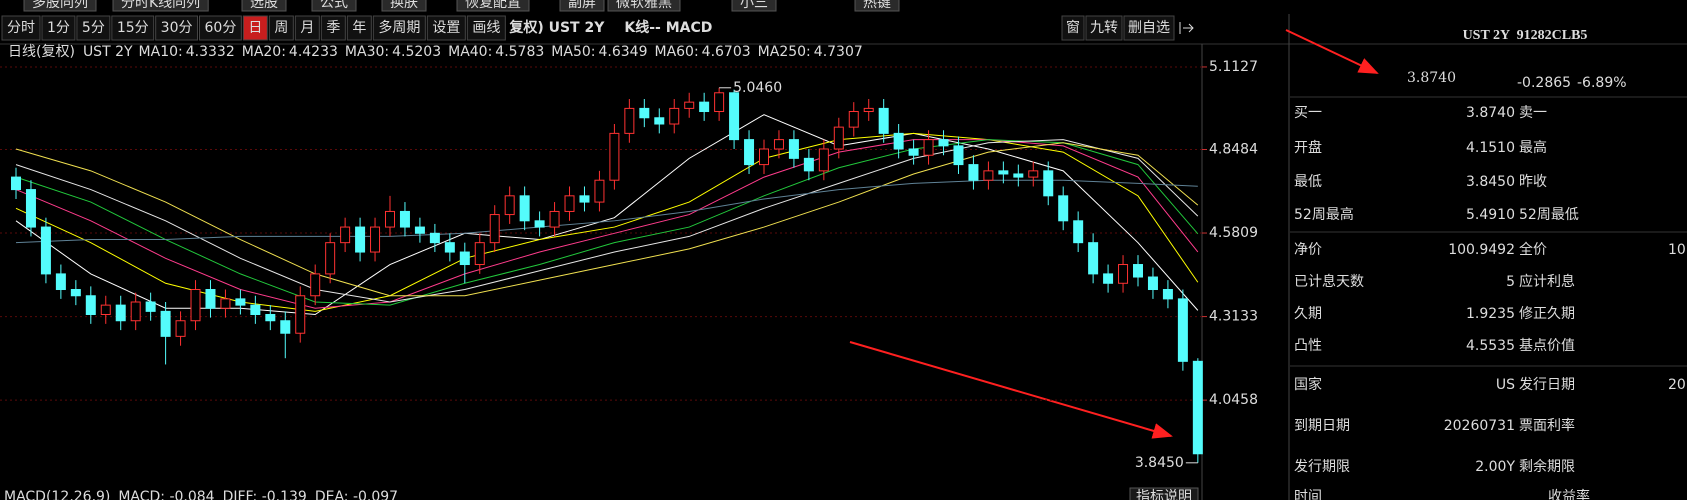 The image size is (1687, 500). I want to click on legend-value: 4.4233, so click(313, 52).